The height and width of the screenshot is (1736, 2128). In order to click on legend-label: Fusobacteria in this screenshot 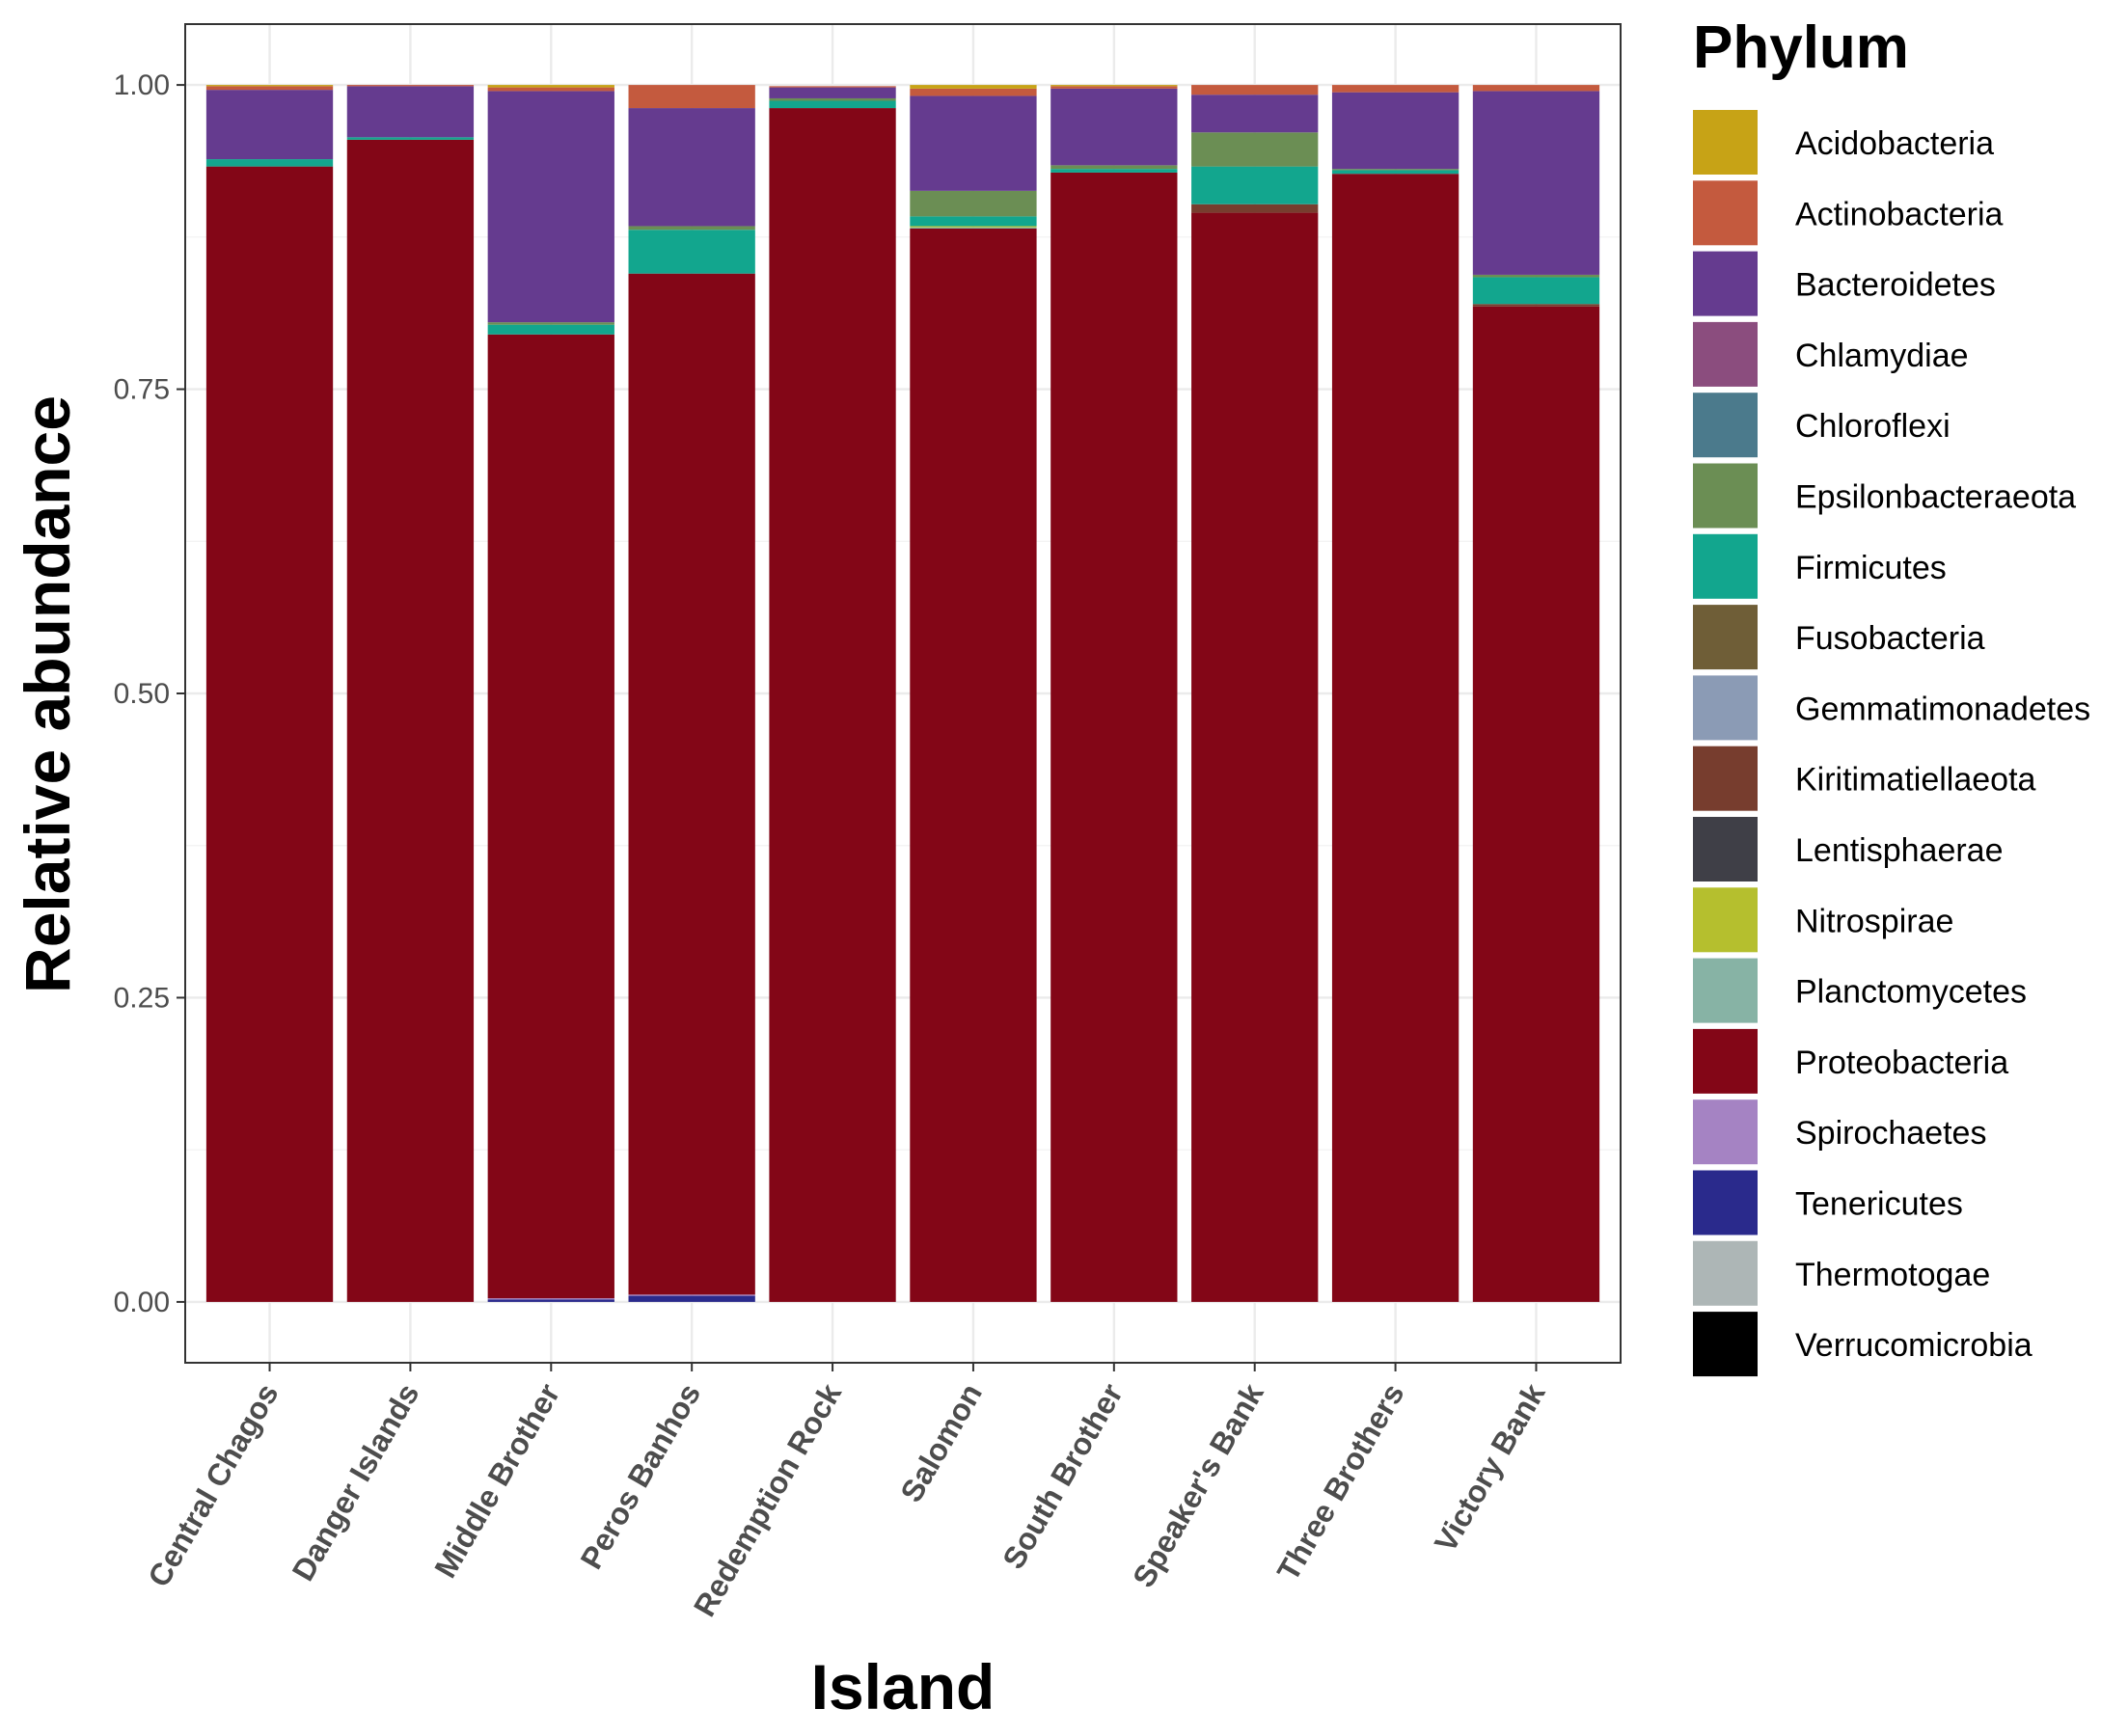, I will do `click(1890, 638)`.